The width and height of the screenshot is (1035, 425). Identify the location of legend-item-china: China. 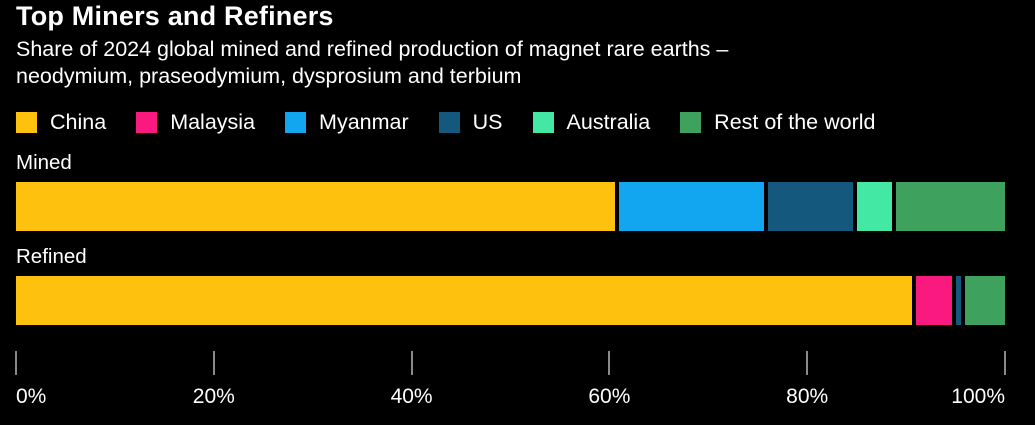
(61, 122).